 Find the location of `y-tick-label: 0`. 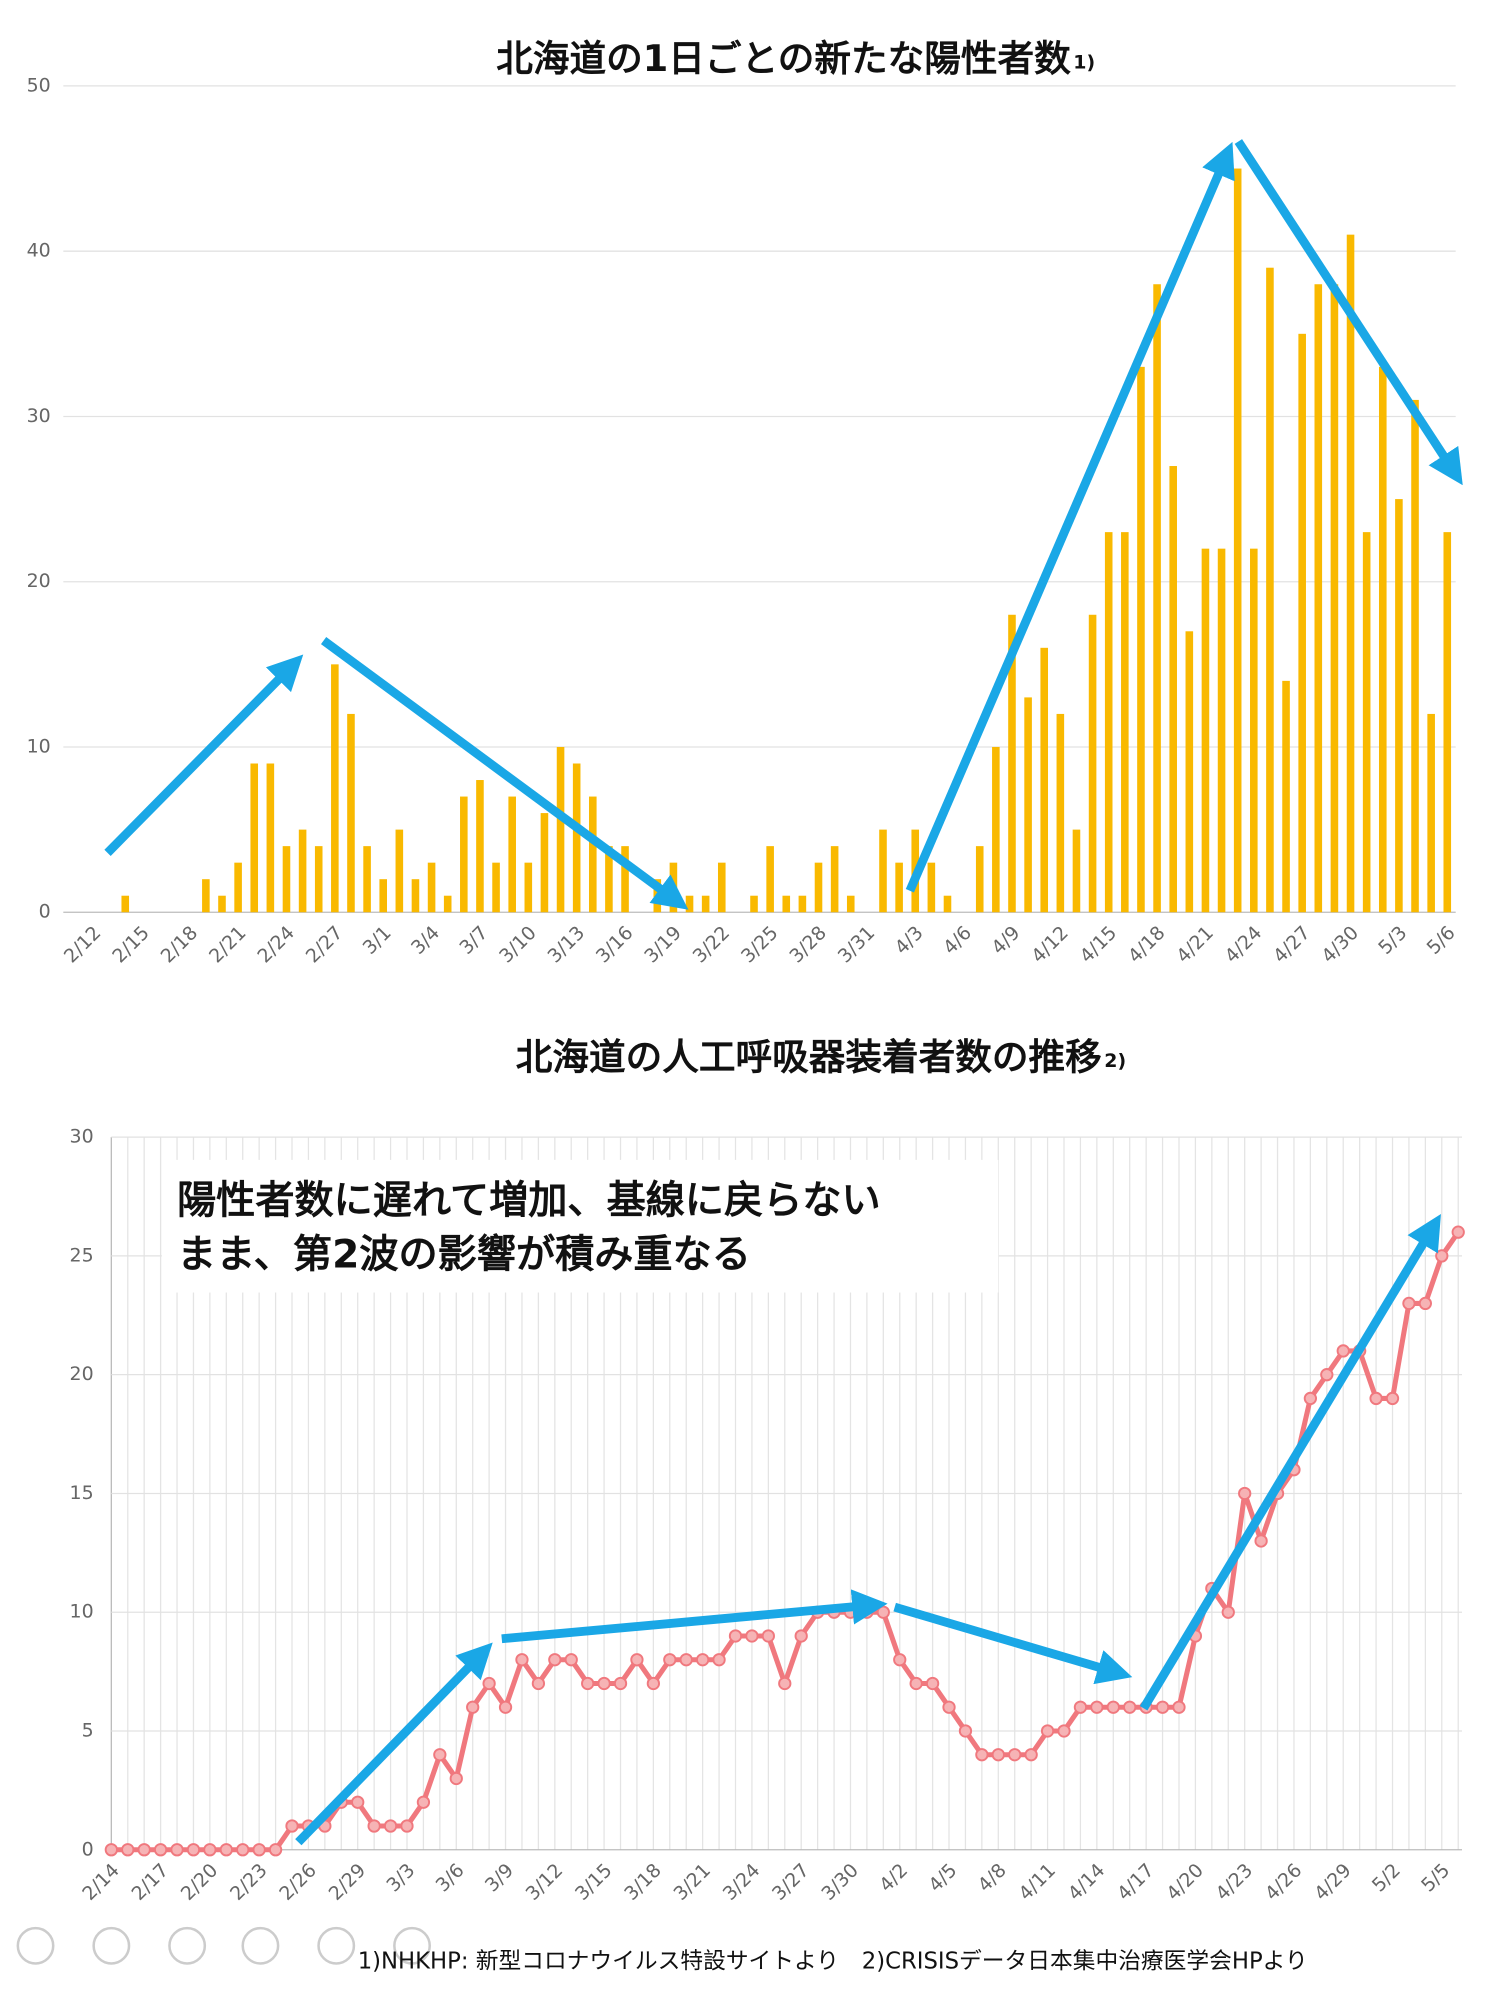

y-tick-label: 0 is located at coordinates (45, 912).